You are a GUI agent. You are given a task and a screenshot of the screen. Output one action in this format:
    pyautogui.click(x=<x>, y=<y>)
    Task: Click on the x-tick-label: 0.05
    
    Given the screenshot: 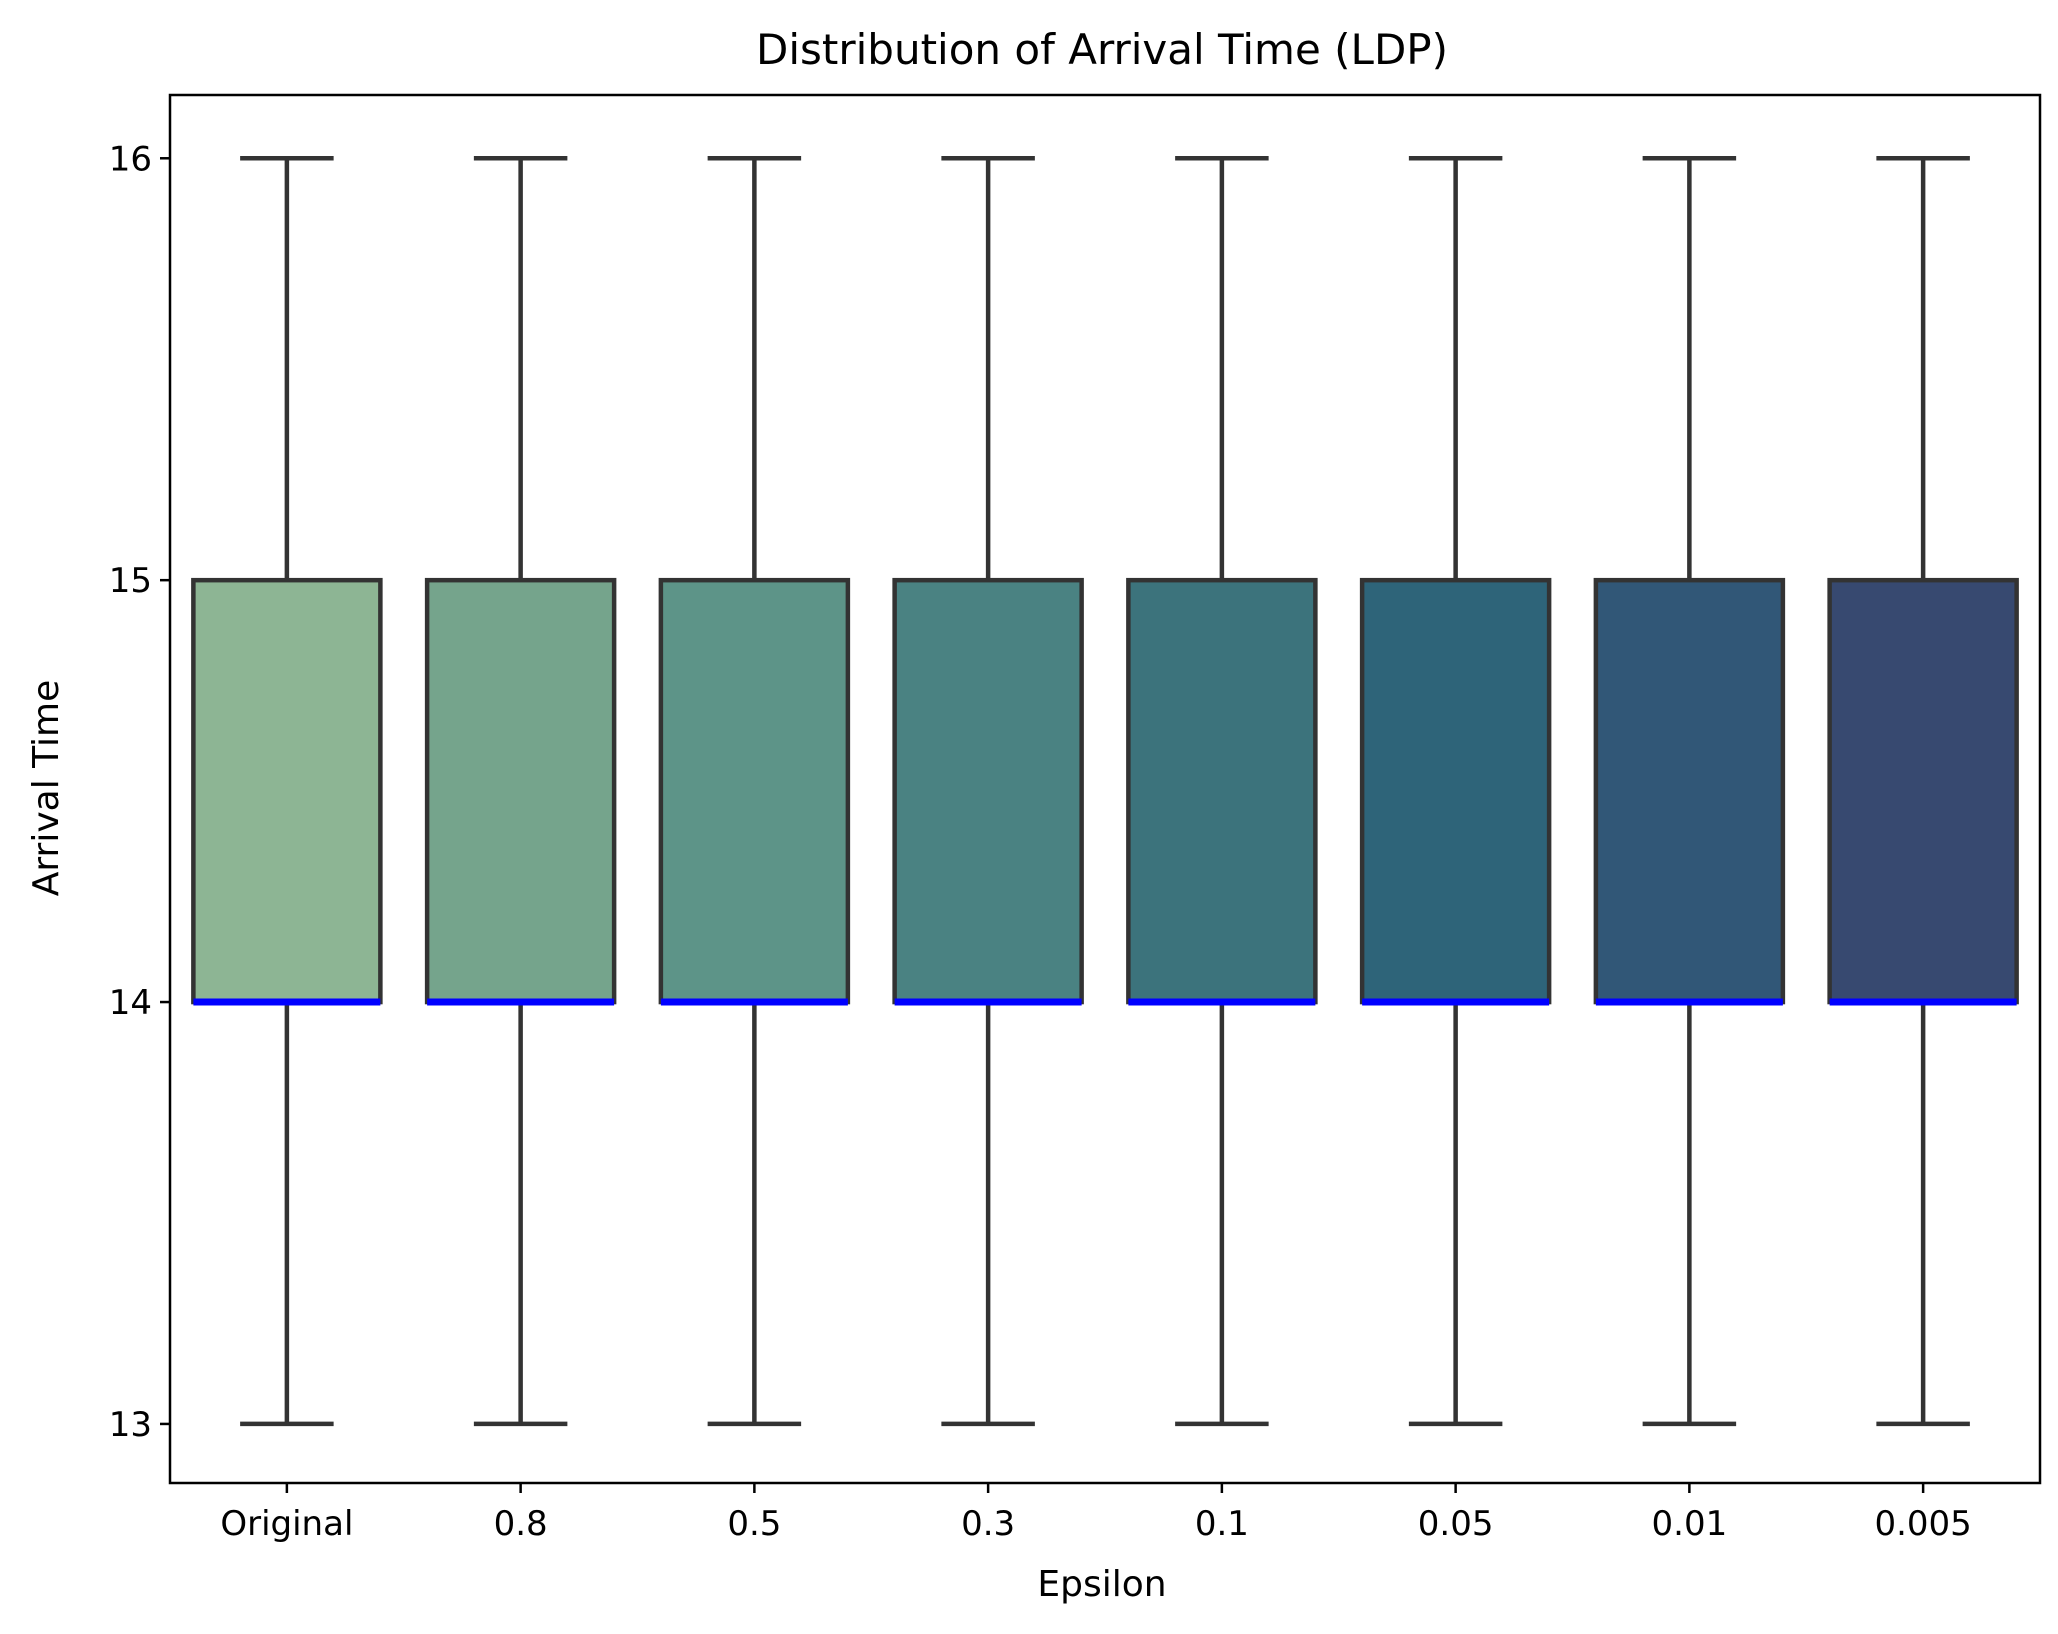 What is the action you would take?
    pyautogui.click(x=1456, y=1524)
    